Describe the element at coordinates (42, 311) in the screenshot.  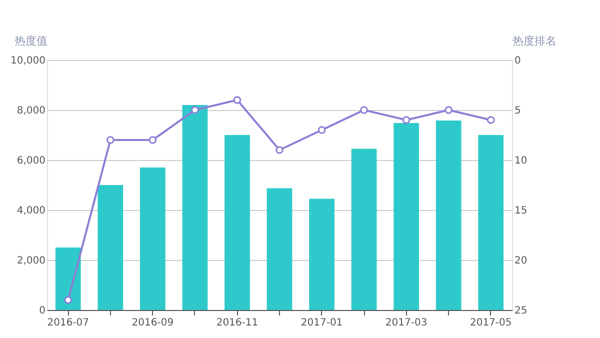
I see `y-tick-label: 0` at that location.